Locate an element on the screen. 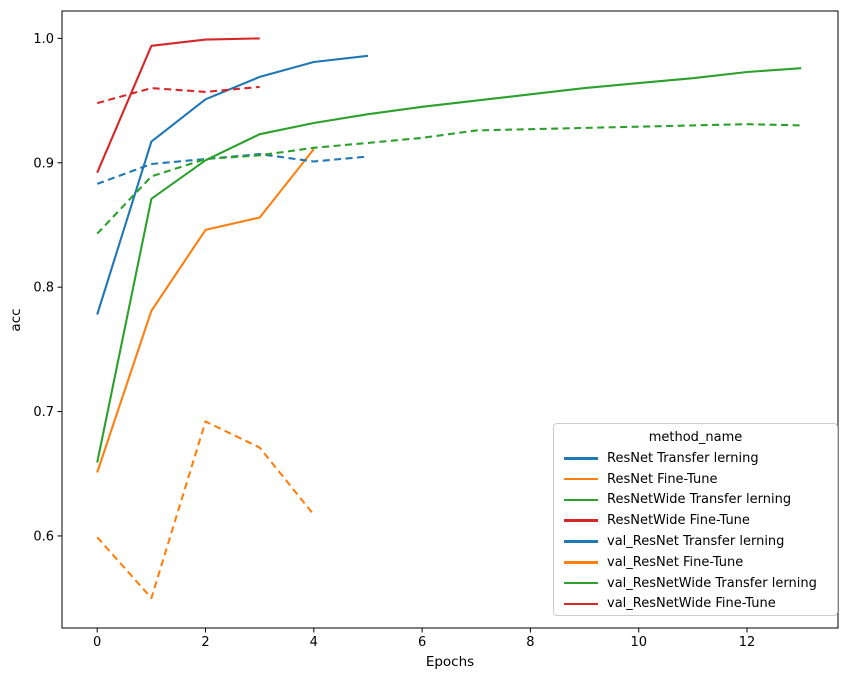 The width and height of the screenshot is (846, 679). legend-item-label: val_ResNetWide Fine-Tune is located at coordinates (691, 604).